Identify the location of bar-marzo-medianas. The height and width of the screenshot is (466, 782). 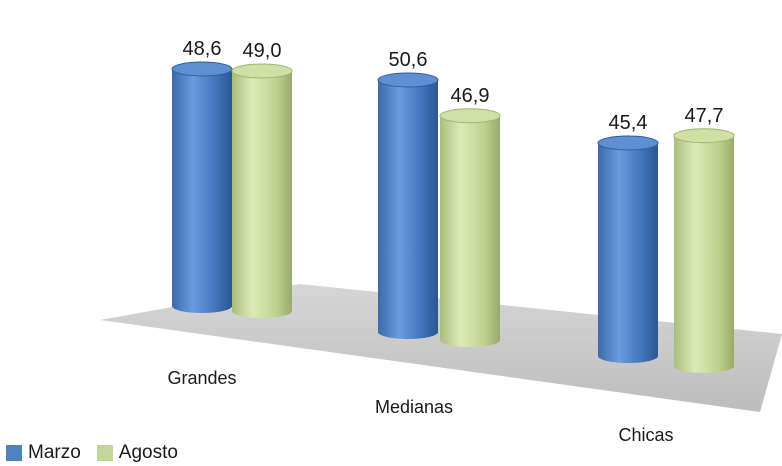
(408, 205).